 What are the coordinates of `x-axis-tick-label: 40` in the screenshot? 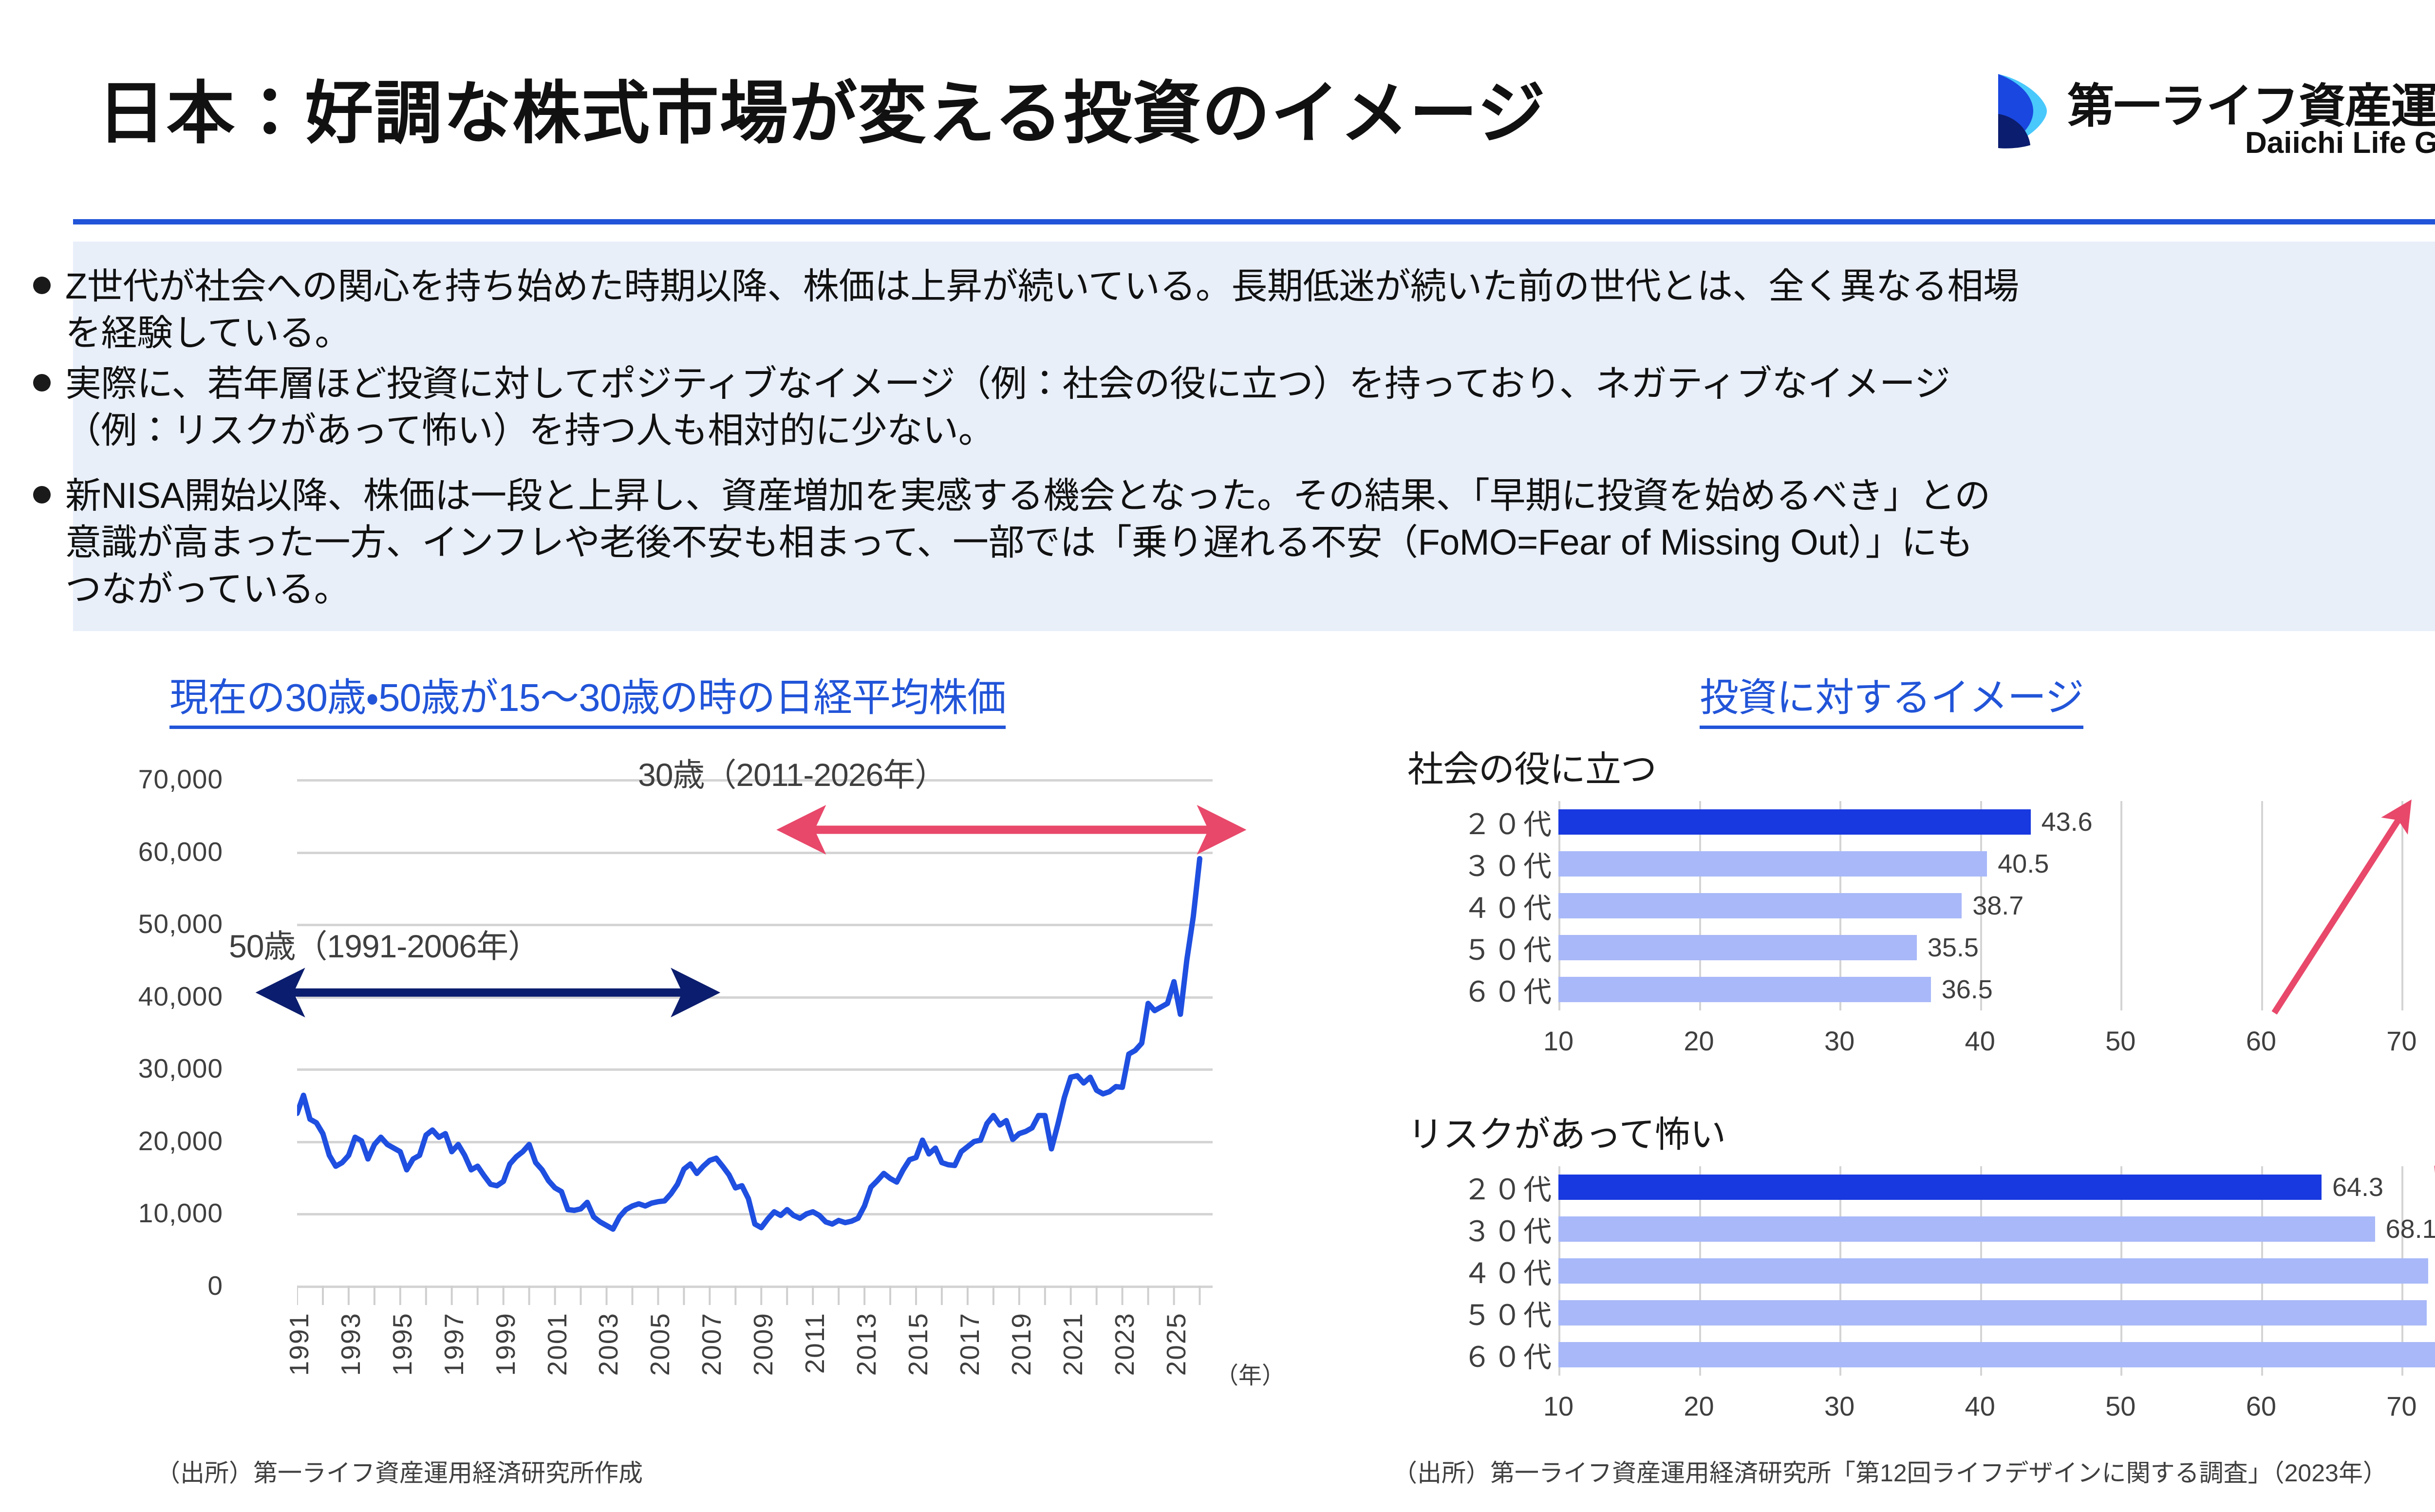 It's located at (1980, 1041).